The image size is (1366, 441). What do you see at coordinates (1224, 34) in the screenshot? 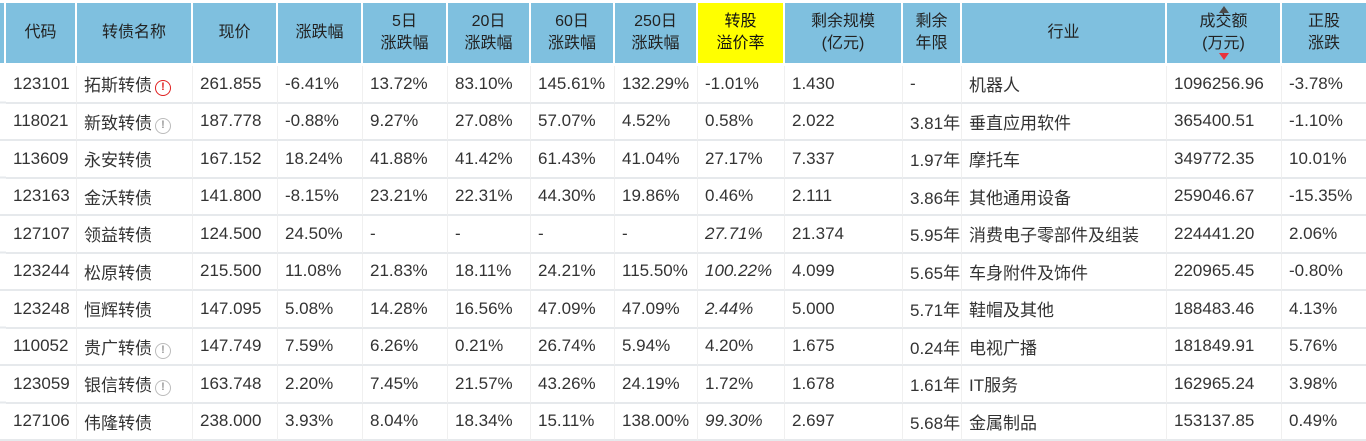
I see `column-header-turnover: 成交额 (万元)` at bounding box center [1224, 34].